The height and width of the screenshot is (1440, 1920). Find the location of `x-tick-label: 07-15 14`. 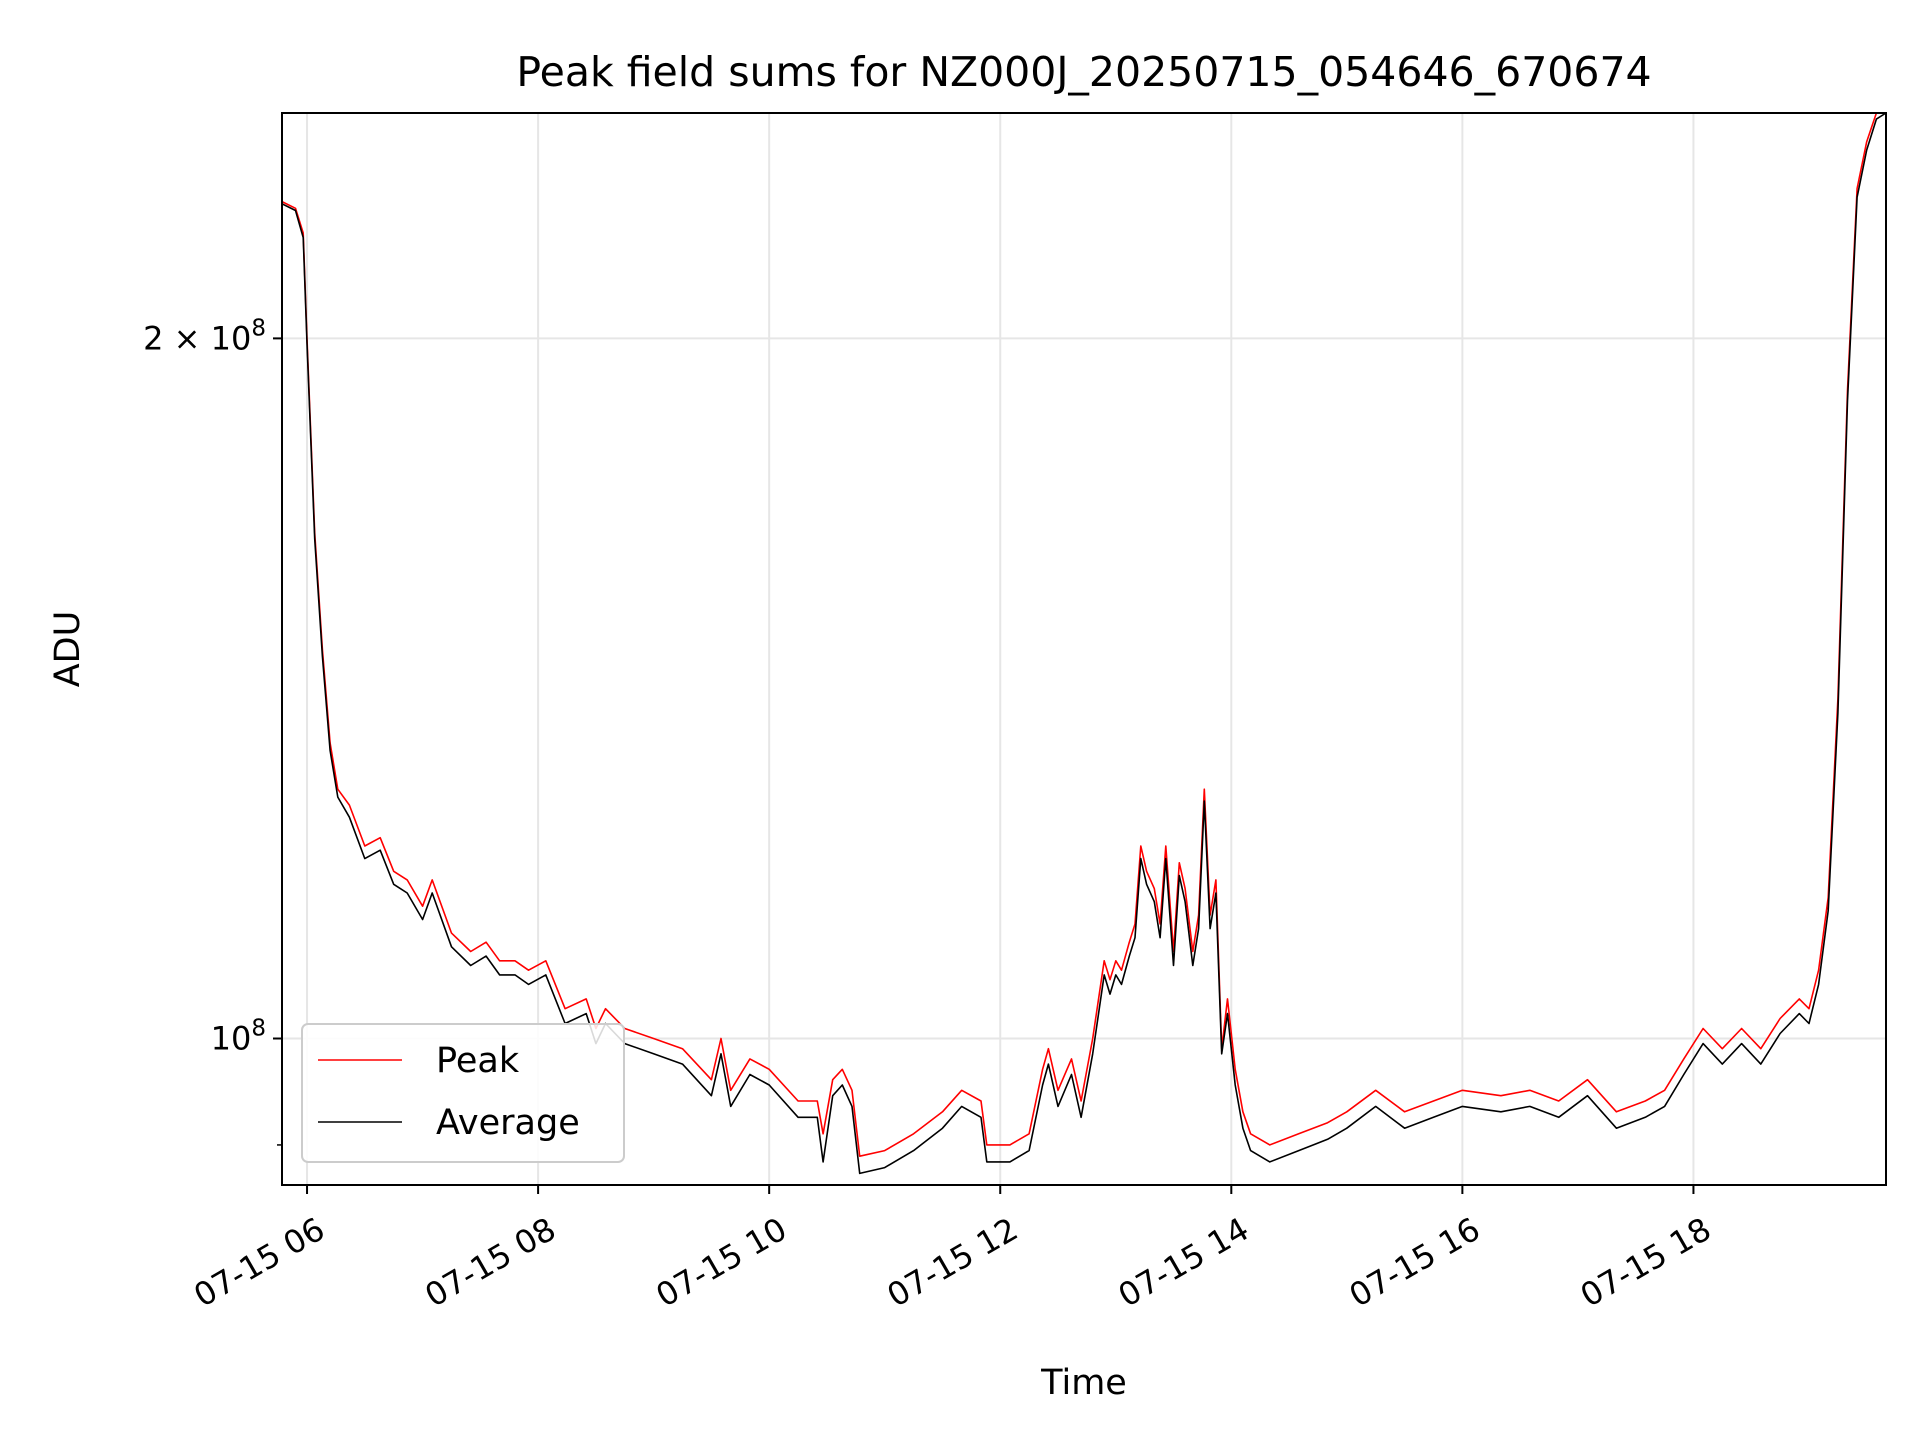

x-tick-label: 07-15 14 is located at coordinates (1184, 1262).